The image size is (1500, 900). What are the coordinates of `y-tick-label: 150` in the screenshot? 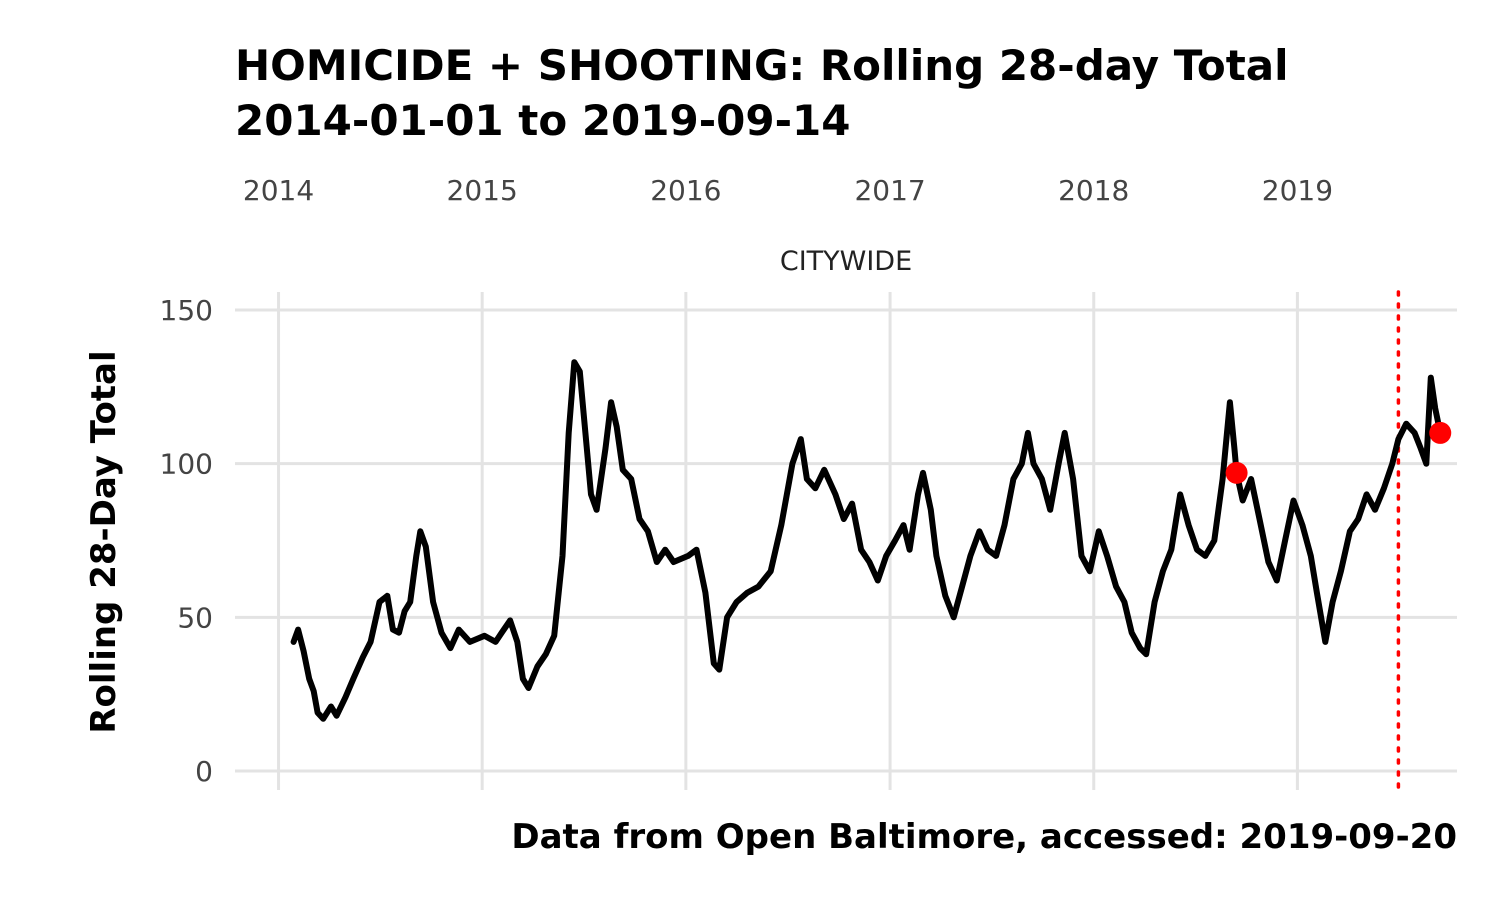 It's located at (186, 310).